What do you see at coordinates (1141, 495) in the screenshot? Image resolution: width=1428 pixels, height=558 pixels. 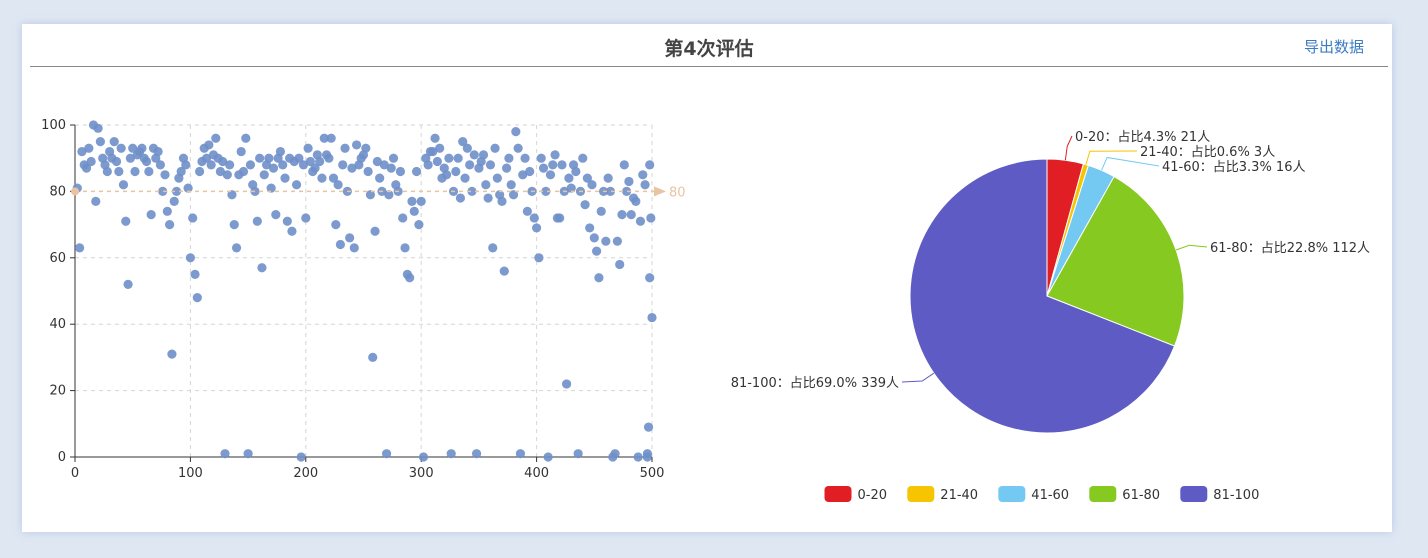 I see `legend-label-61-80: 61-80` at bounding box center [1141, 495].